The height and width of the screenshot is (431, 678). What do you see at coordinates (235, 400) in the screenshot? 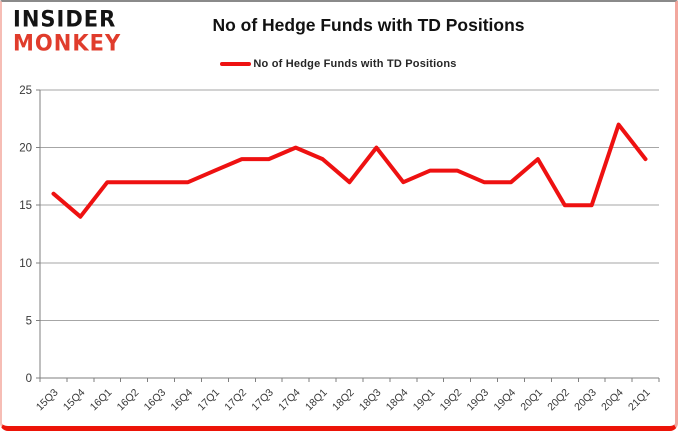
I see `svg-text: 17Q2` at bounding box center [235, 400].